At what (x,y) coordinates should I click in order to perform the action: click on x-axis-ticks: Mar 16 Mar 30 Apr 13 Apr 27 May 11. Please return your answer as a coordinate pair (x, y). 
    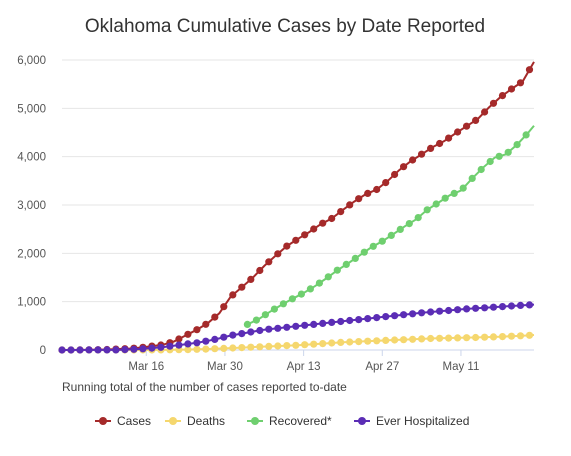
    Looking at the image, I should click on (303, 361).